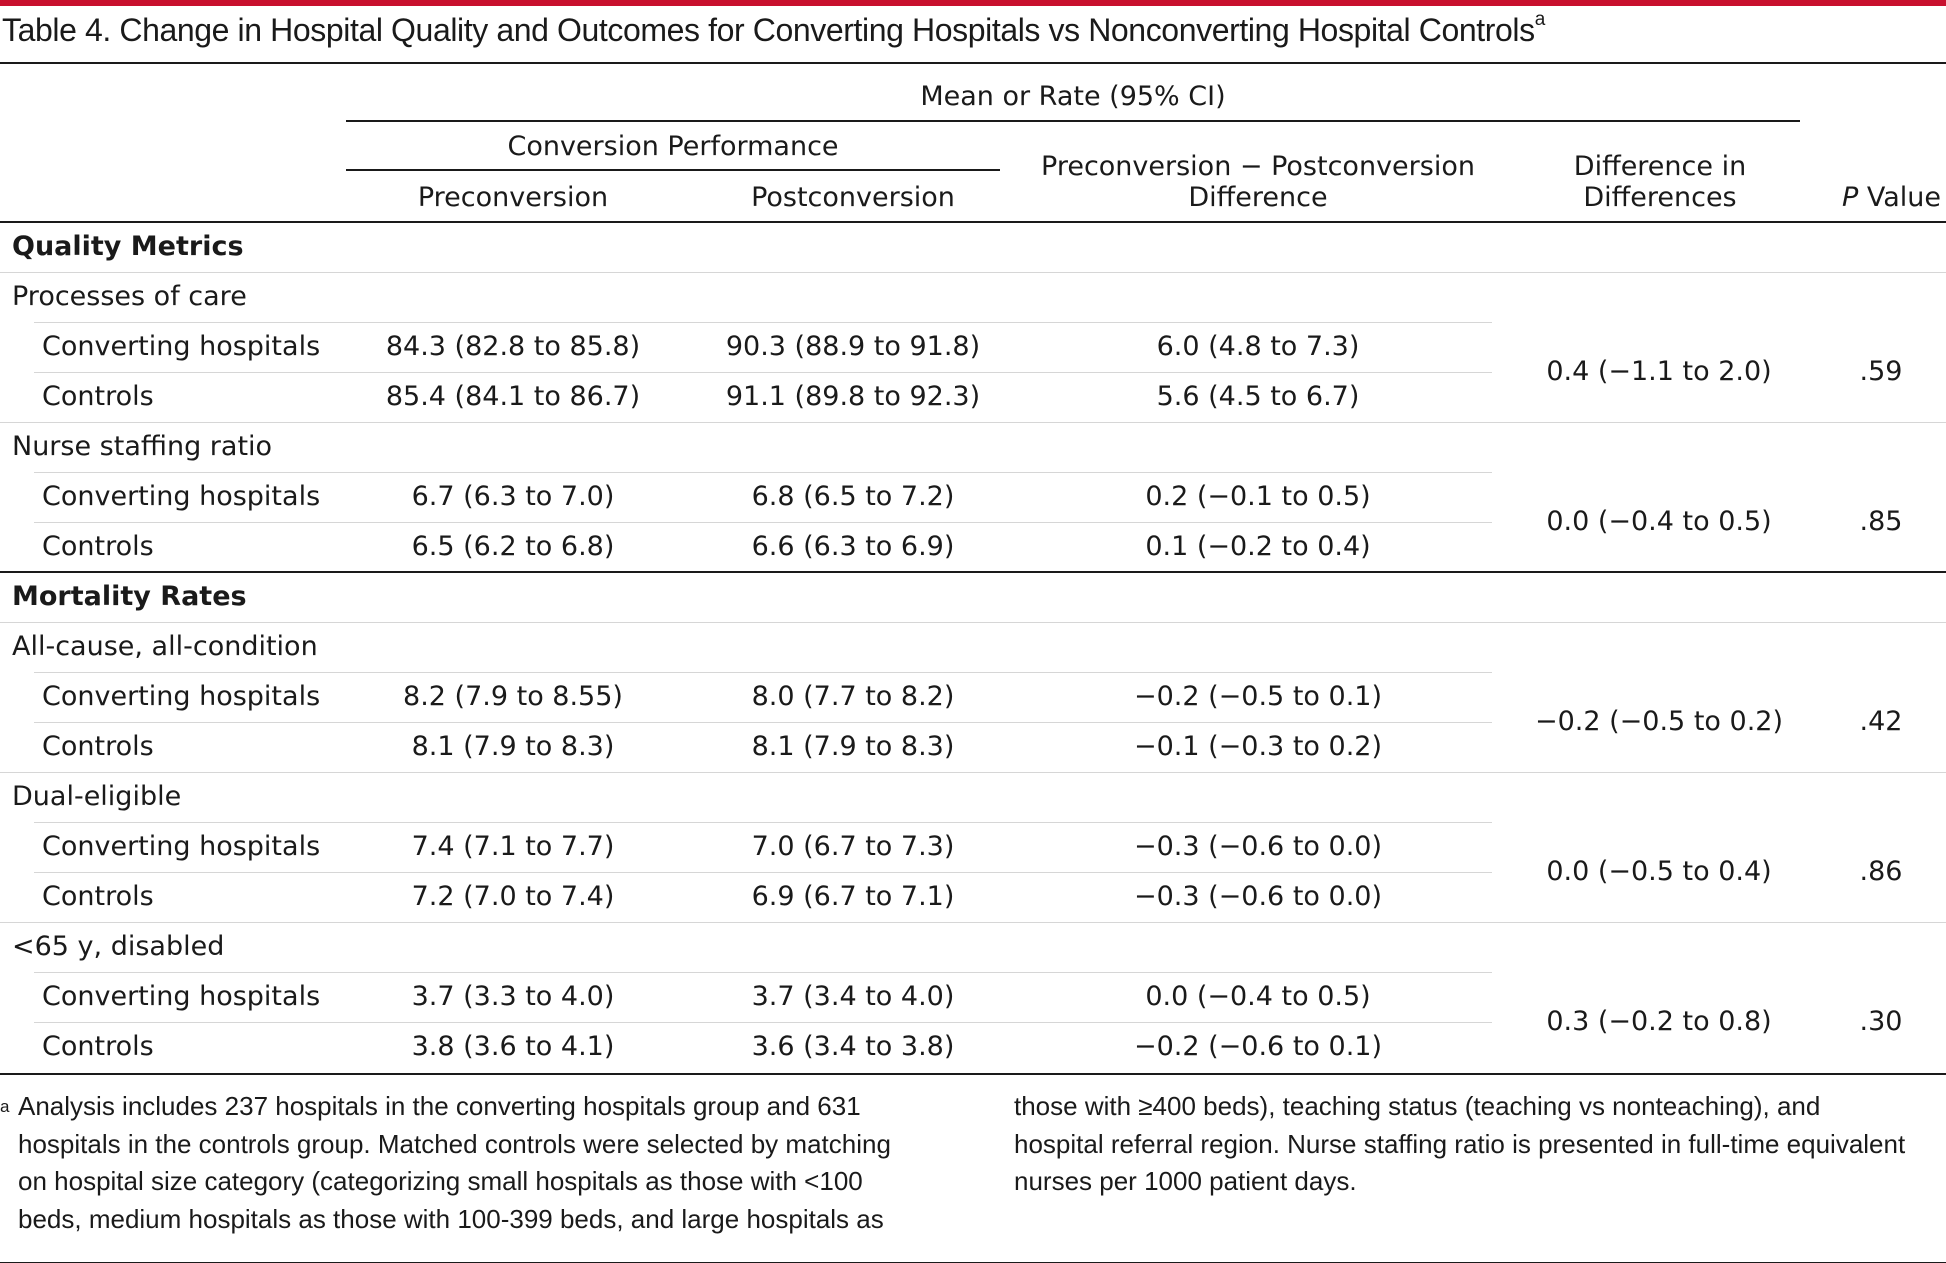 This screenshot has width=1946, height=1263. What do you see at coordinates (973, 3) in the screenshot?
I see `top-accent-bar` at bounding box center [973, 3].